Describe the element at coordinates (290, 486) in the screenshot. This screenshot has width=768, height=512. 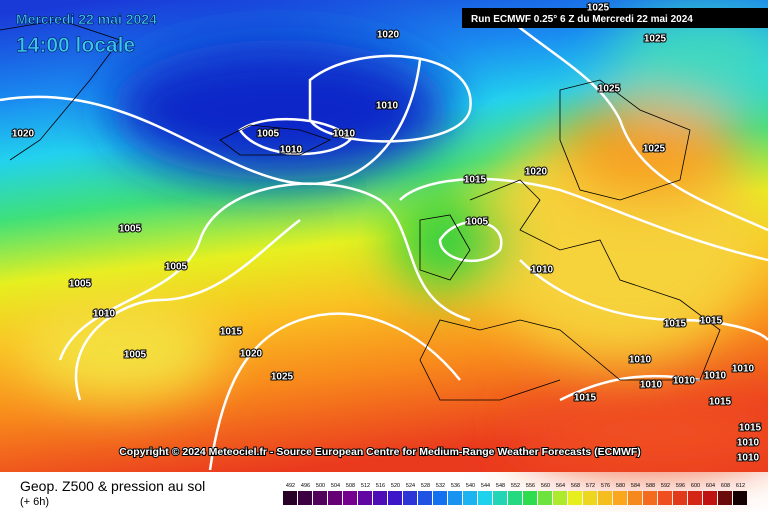
I see `scale-label: 492` at that location.